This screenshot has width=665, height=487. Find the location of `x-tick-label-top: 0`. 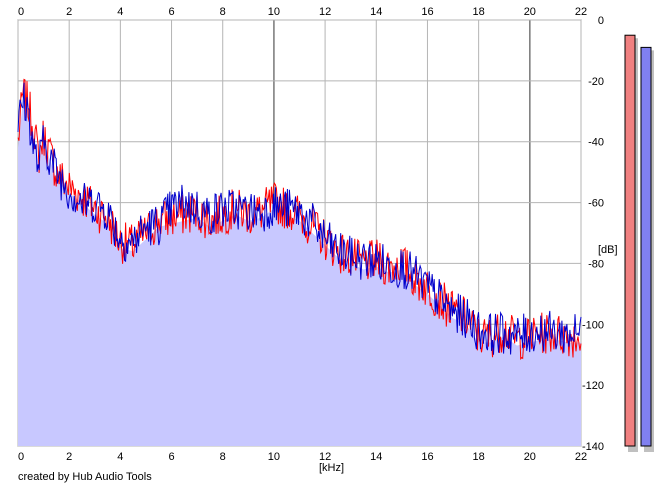

x-tick-label-top: 0 is located at coordinates (21, 12).